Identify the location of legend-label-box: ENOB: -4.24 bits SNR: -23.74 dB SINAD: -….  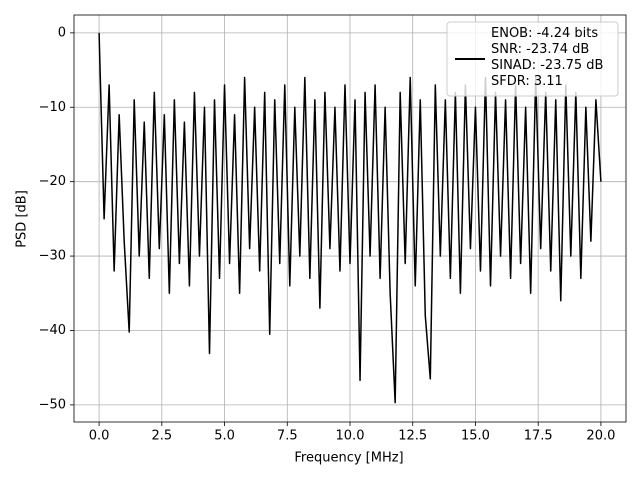
(547, 57).